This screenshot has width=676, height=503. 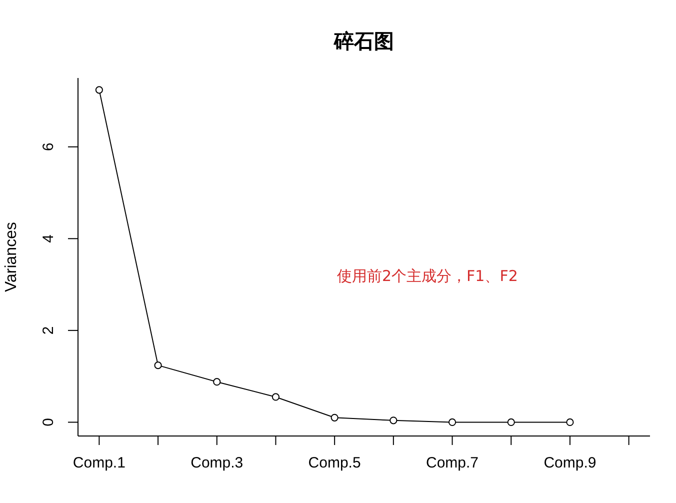 What do you see at coordinates (452, 463) in the screenshot?
I see `x-tick-label: Comp.7` at bounding box center [452, 463].